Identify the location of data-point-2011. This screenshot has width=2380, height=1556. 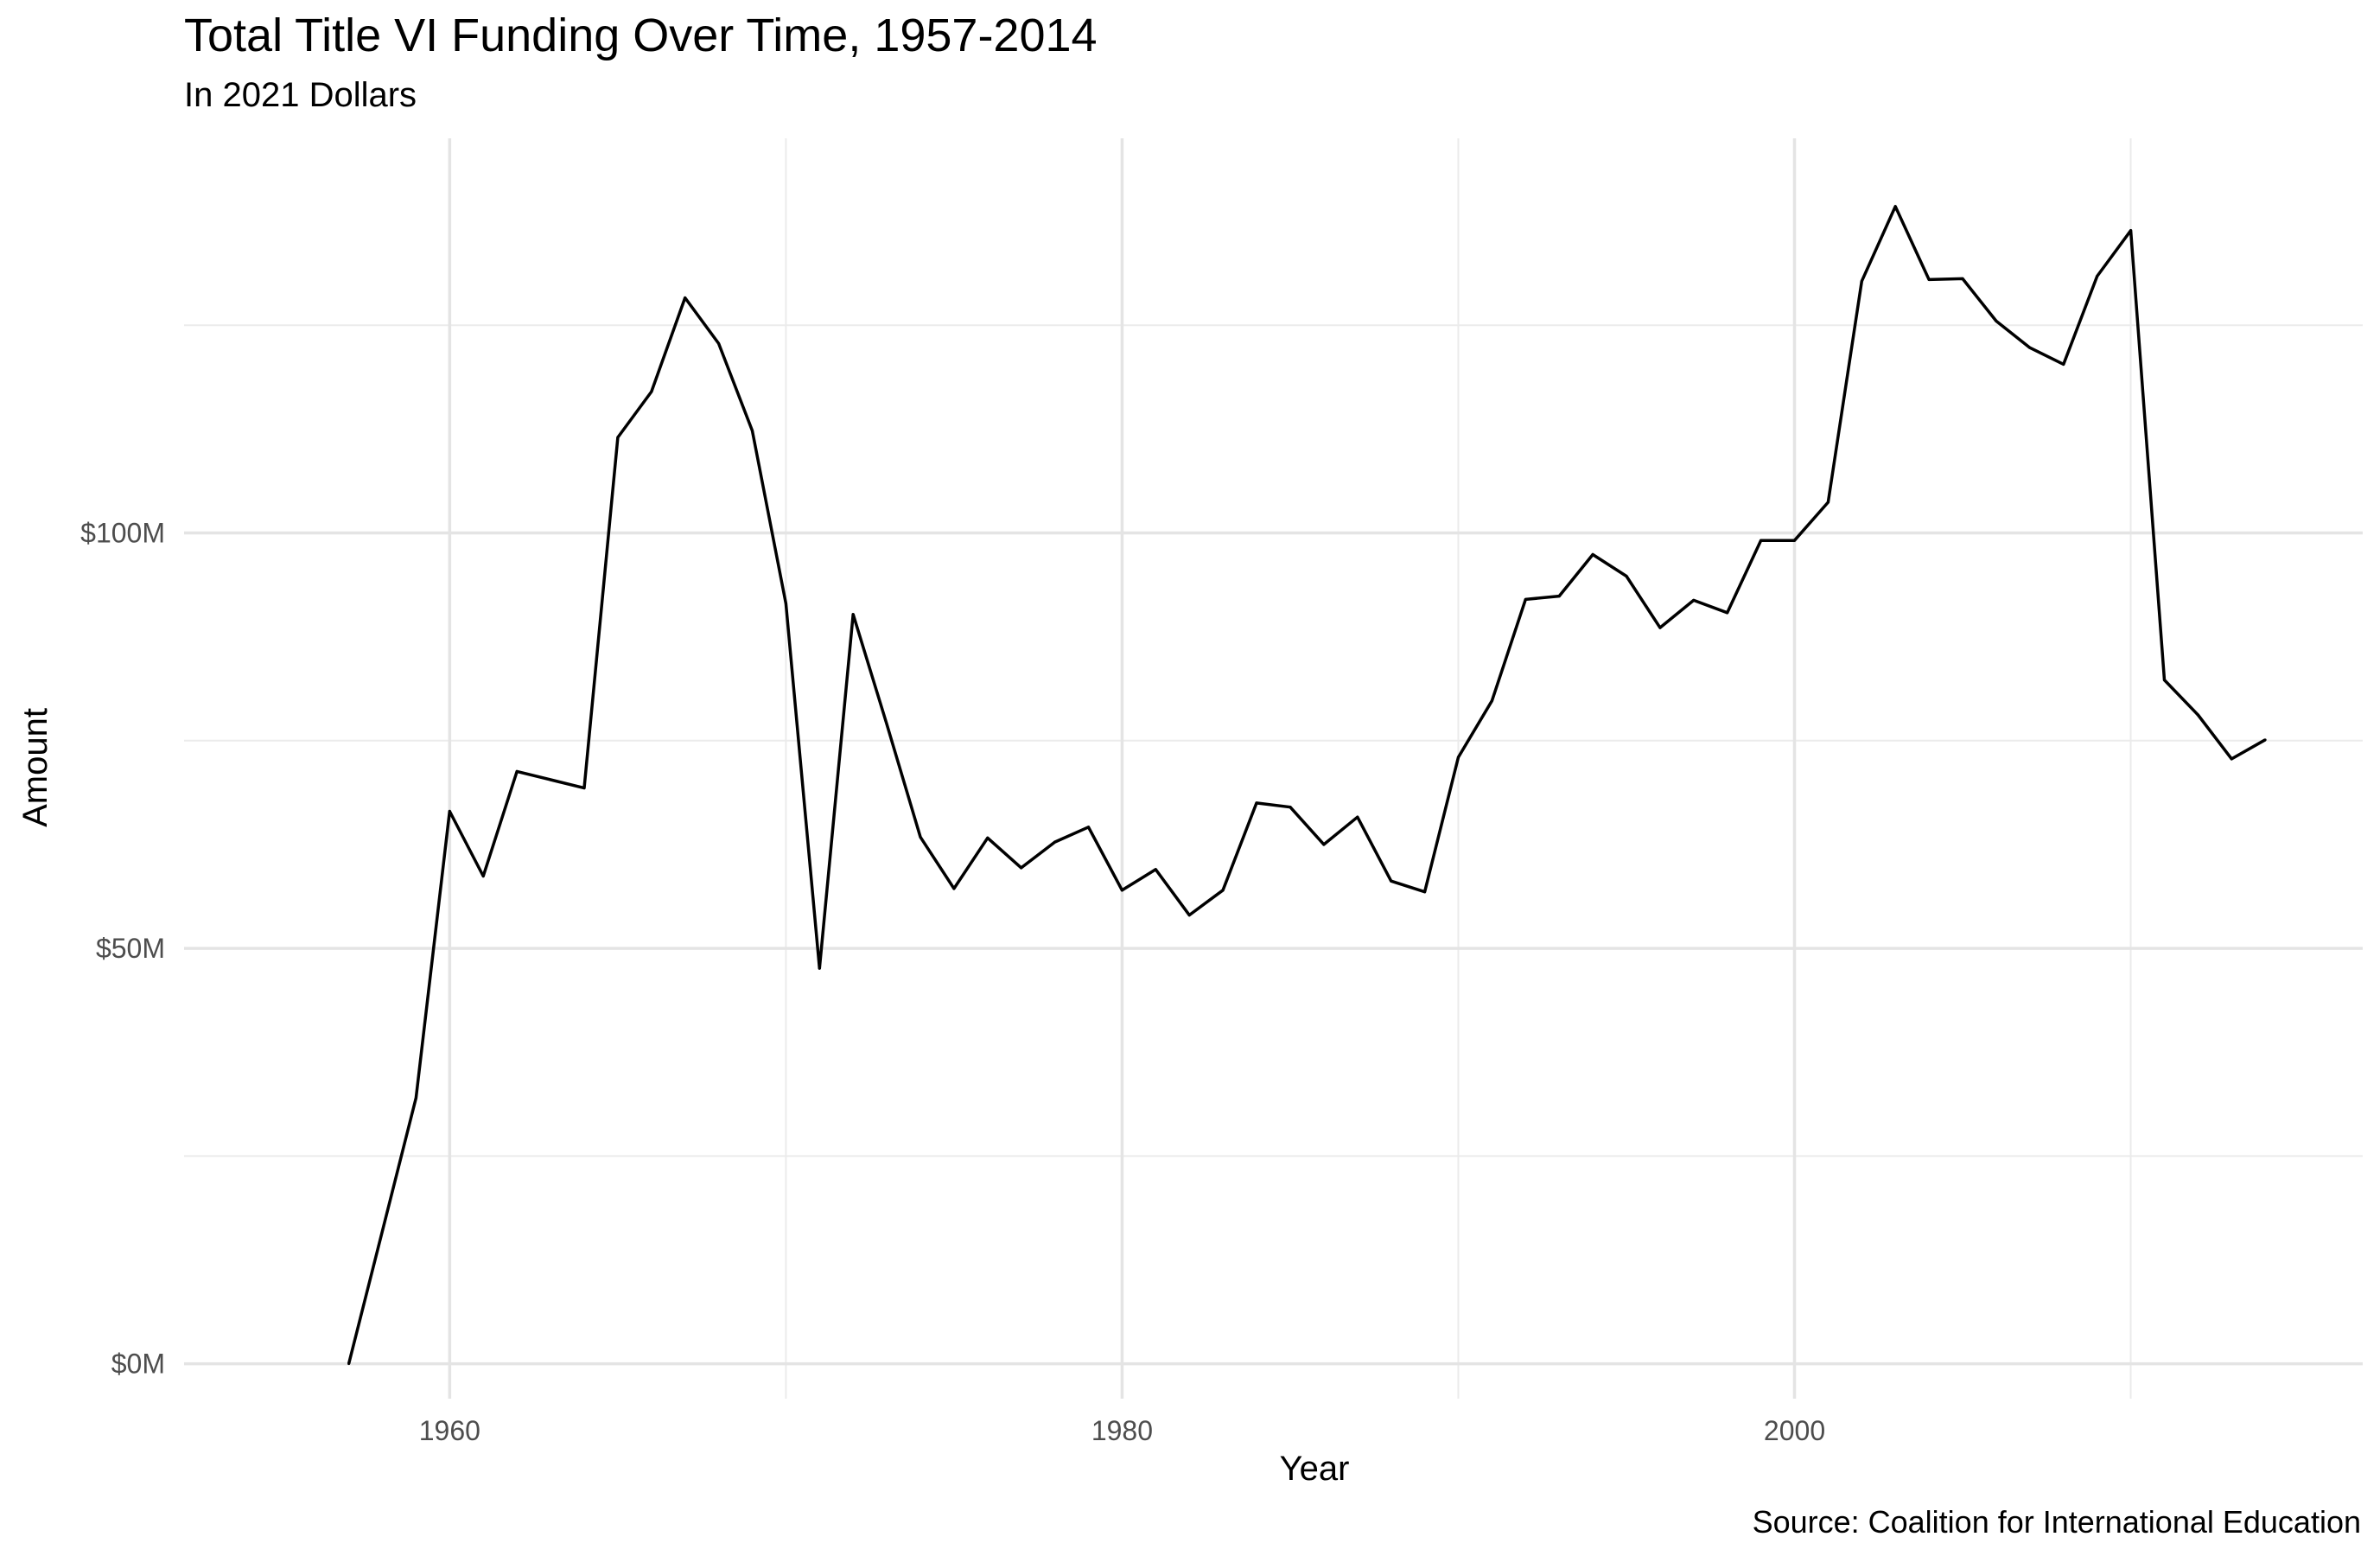
(2164, 681).